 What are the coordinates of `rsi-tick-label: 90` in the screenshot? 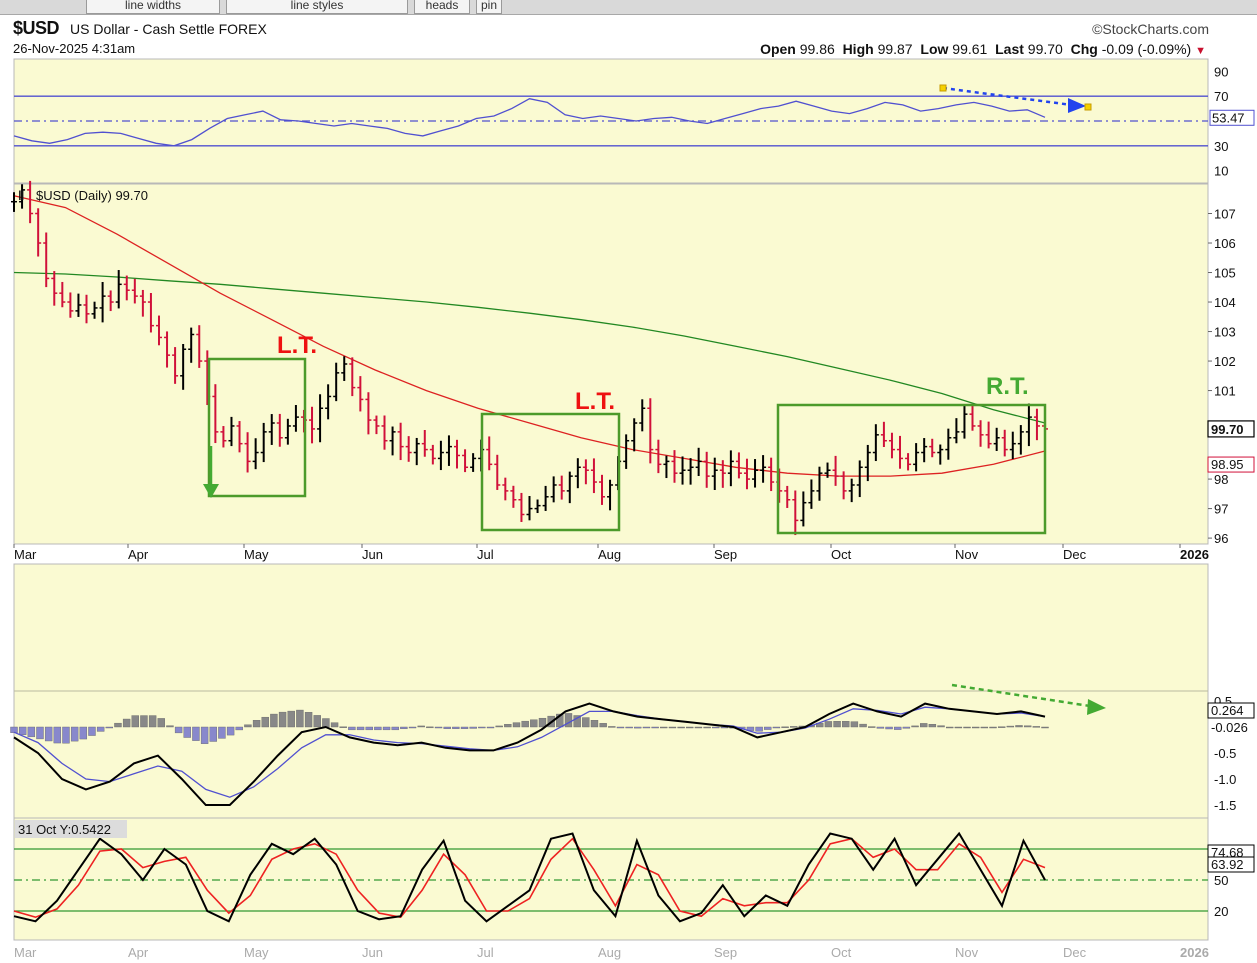 It's located at (1221, 71).